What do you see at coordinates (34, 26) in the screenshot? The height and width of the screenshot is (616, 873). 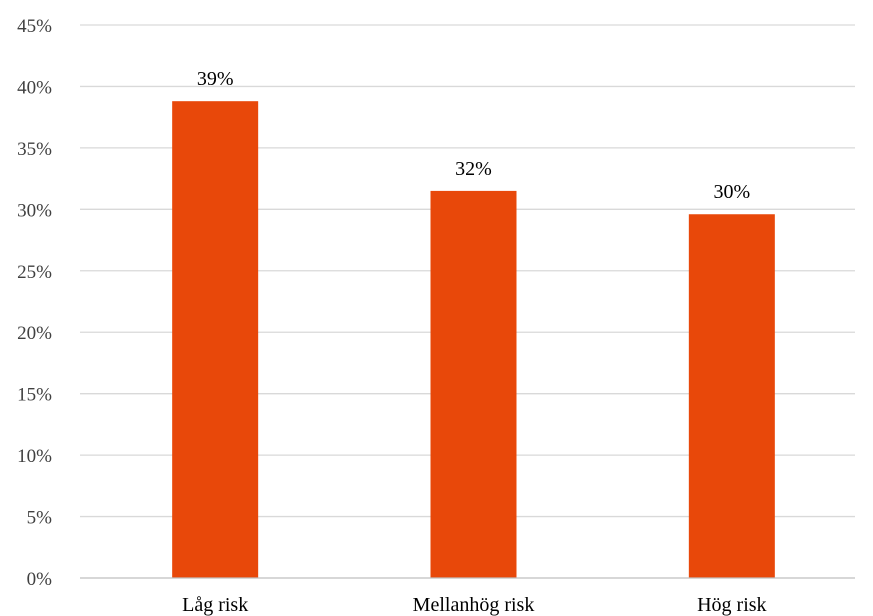 I see `y-tick-label: 45%` at bounding box center [34, 26].